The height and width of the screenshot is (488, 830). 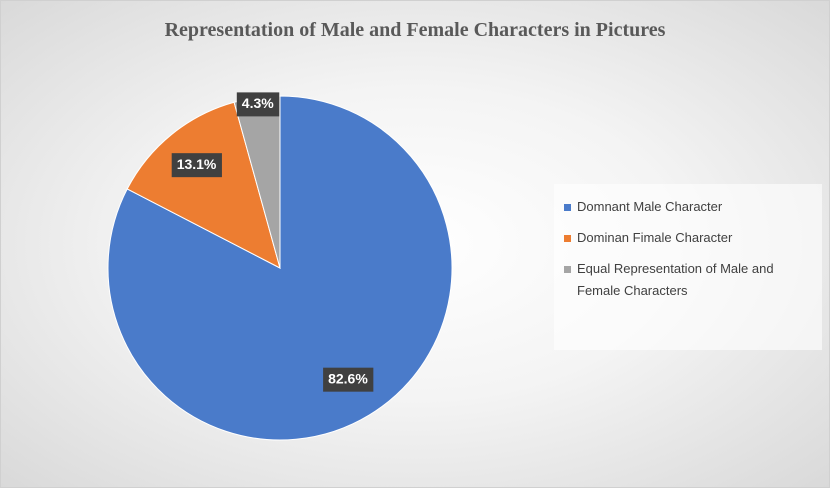 I want to click on data-label: 4.3%, so click(x=258, y=104).